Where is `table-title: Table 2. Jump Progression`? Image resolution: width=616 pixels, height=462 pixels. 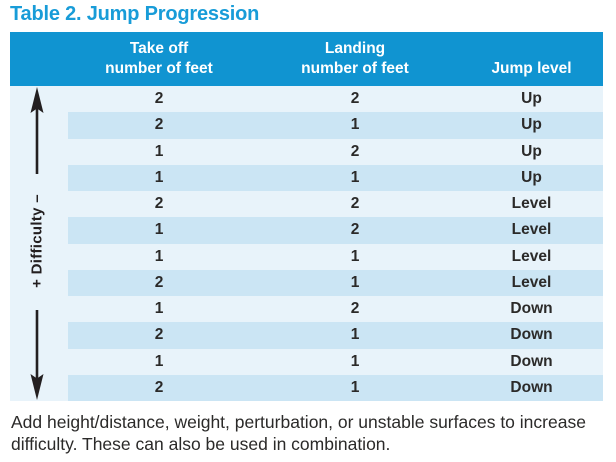
table-title: Table 2. Jump Progression is located at coordinates (135, 14).